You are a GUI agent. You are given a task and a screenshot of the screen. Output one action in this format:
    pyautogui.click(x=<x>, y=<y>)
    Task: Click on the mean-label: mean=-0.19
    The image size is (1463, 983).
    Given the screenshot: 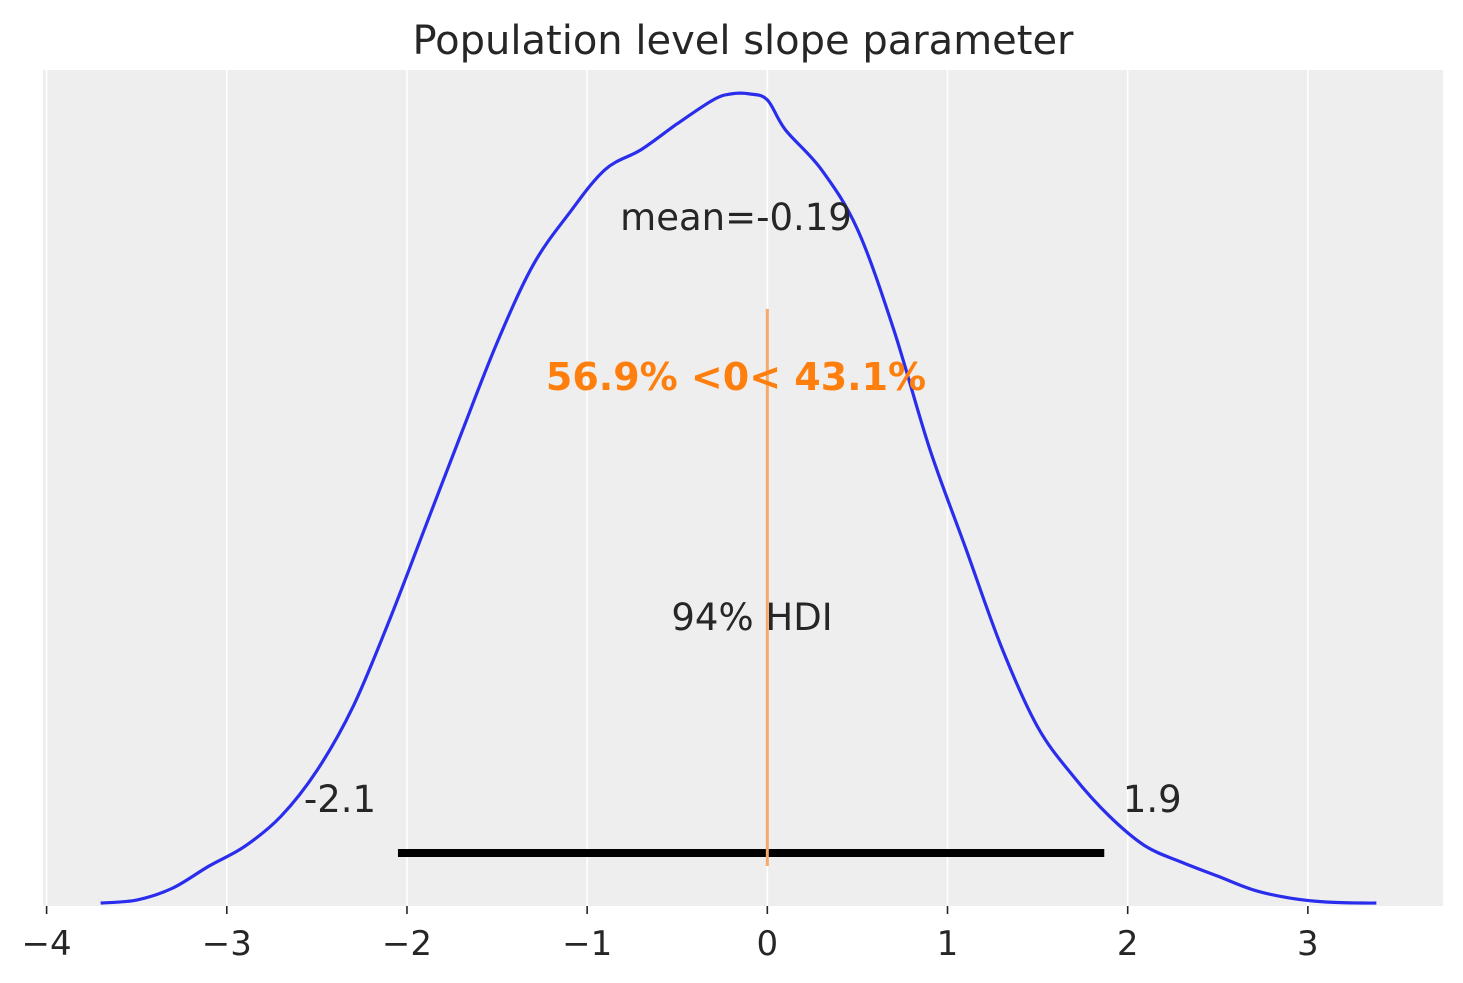 What is the action you would take?
    pyautogui.click(x=736, y=217)
    